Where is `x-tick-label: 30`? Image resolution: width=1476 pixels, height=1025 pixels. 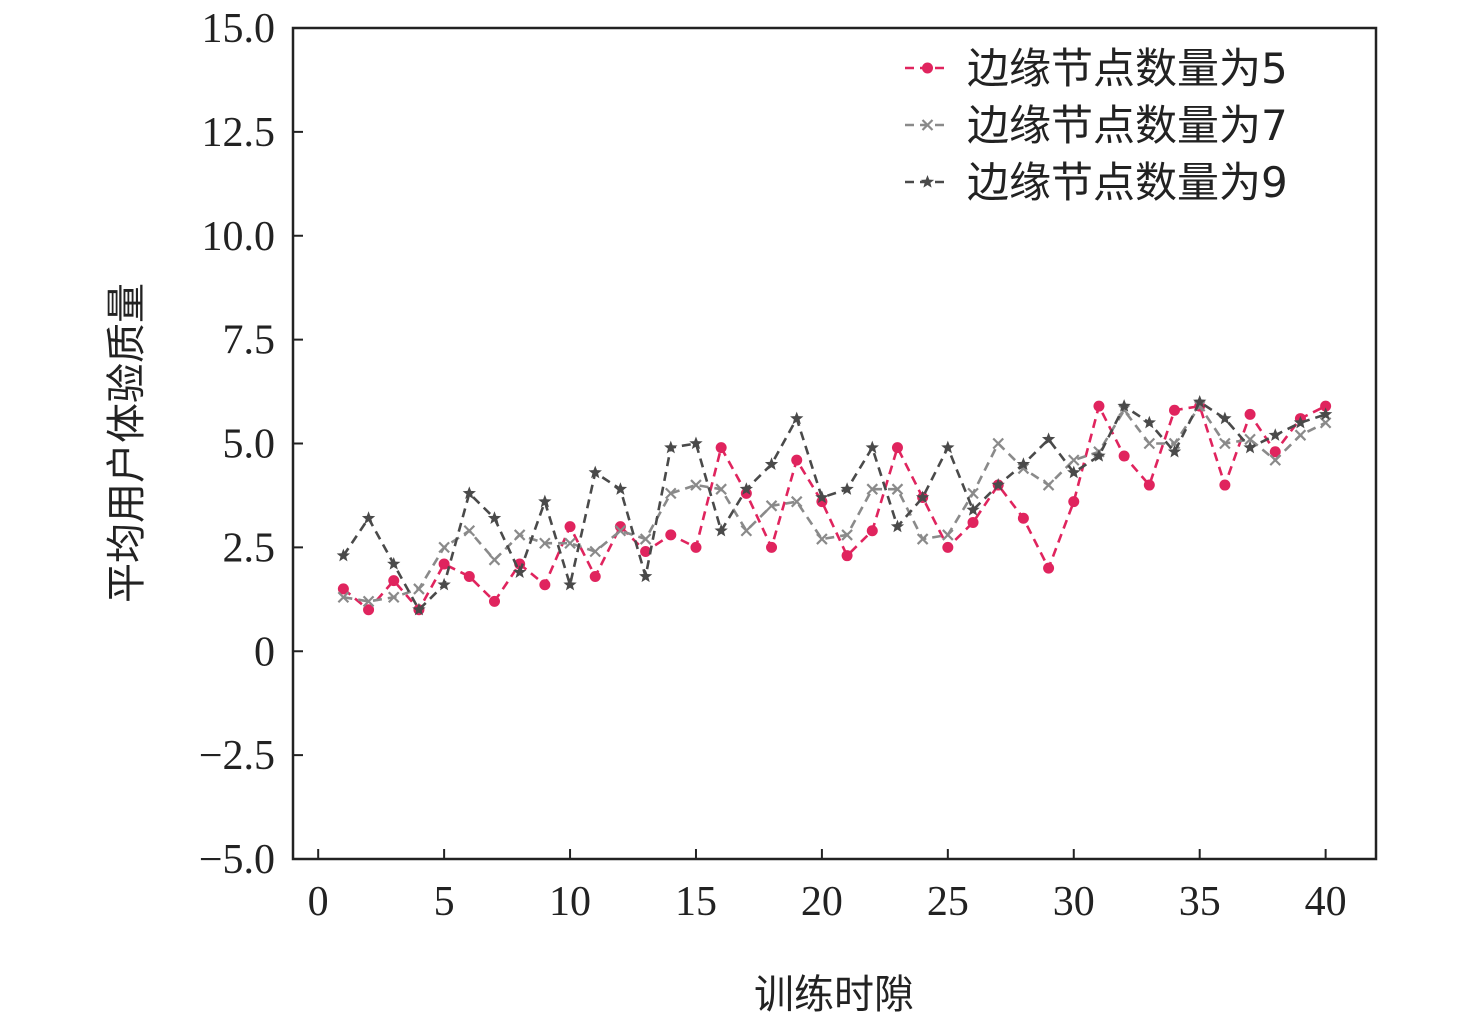
x-tick-label: 30 is located at coordinates (1074, 902).